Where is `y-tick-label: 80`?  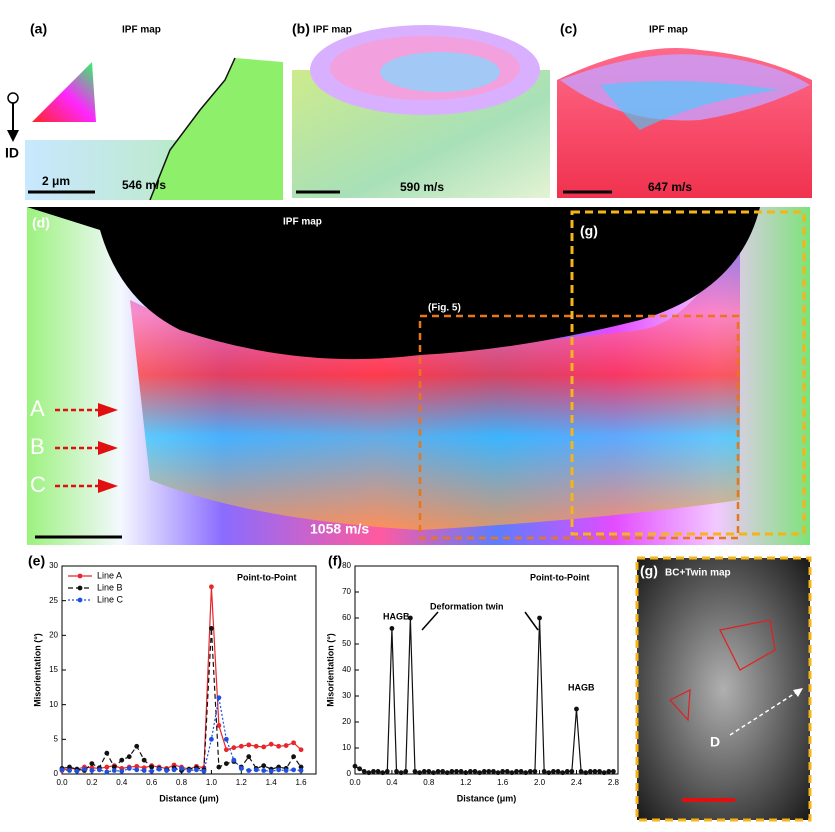
y-tick-label: 80 is located at coordinates (346, 565).